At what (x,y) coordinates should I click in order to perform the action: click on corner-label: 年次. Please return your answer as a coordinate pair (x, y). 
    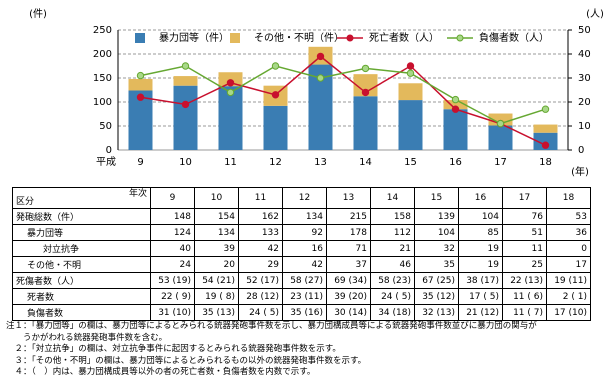
    Looking at the image, I should click on (137, 194).